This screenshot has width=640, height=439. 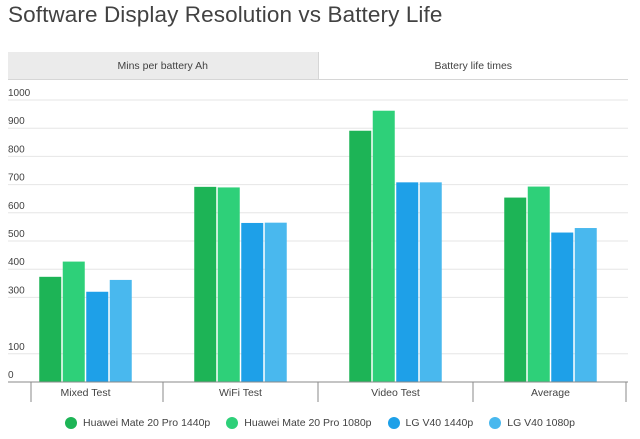 What do you see at coordinates (495, 423) in the screenshot?
I see `legend-swatch-lg-1080p` at bounding box center [495, 423].